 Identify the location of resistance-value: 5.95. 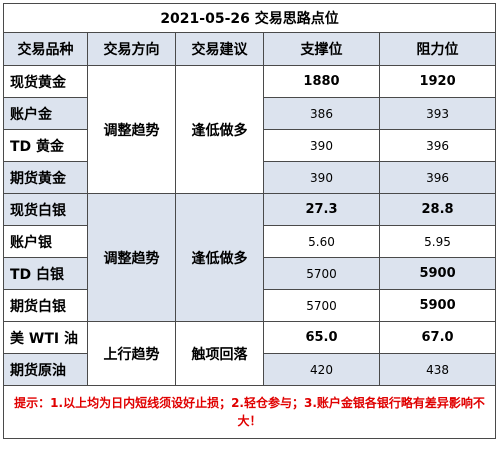
(437, 241).